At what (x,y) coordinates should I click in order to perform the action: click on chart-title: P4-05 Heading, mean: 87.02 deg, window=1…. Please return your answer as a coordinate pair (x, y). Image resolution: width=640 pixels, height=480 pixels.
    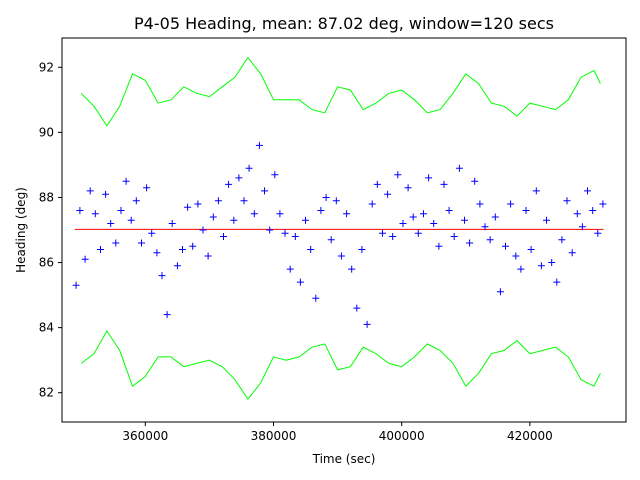
    Looking at the image, I should click on (344, 23).